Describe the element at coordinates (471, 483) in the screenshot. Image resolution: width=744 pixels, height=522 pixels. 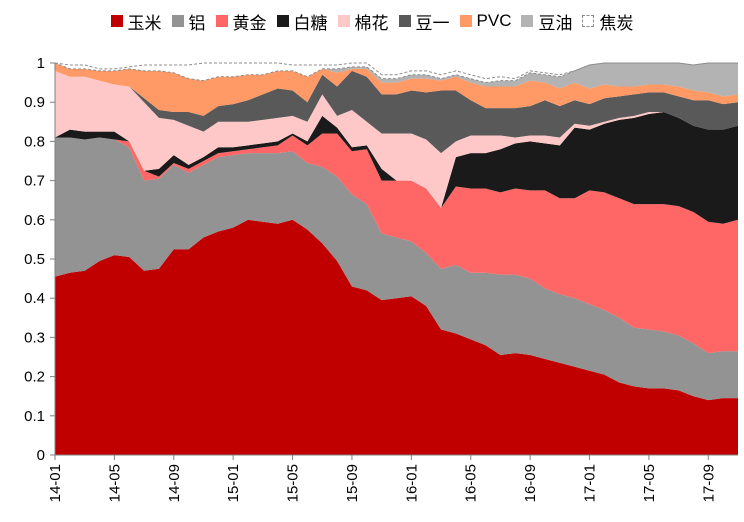
I see `x-tick-label: 16-05` at that location.